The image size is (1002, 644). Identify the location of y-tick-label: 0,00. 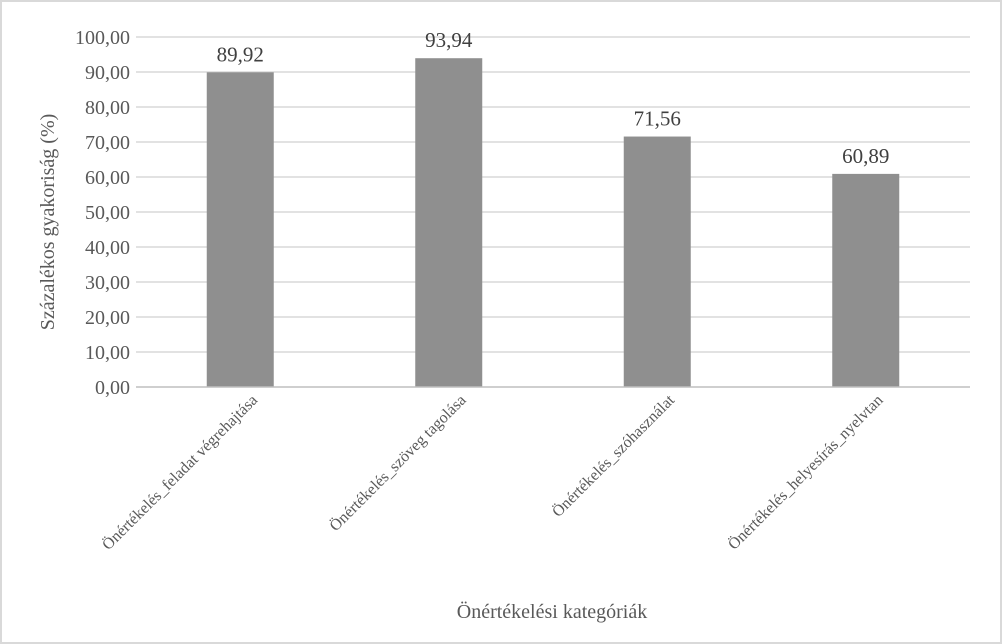
(112, 388).